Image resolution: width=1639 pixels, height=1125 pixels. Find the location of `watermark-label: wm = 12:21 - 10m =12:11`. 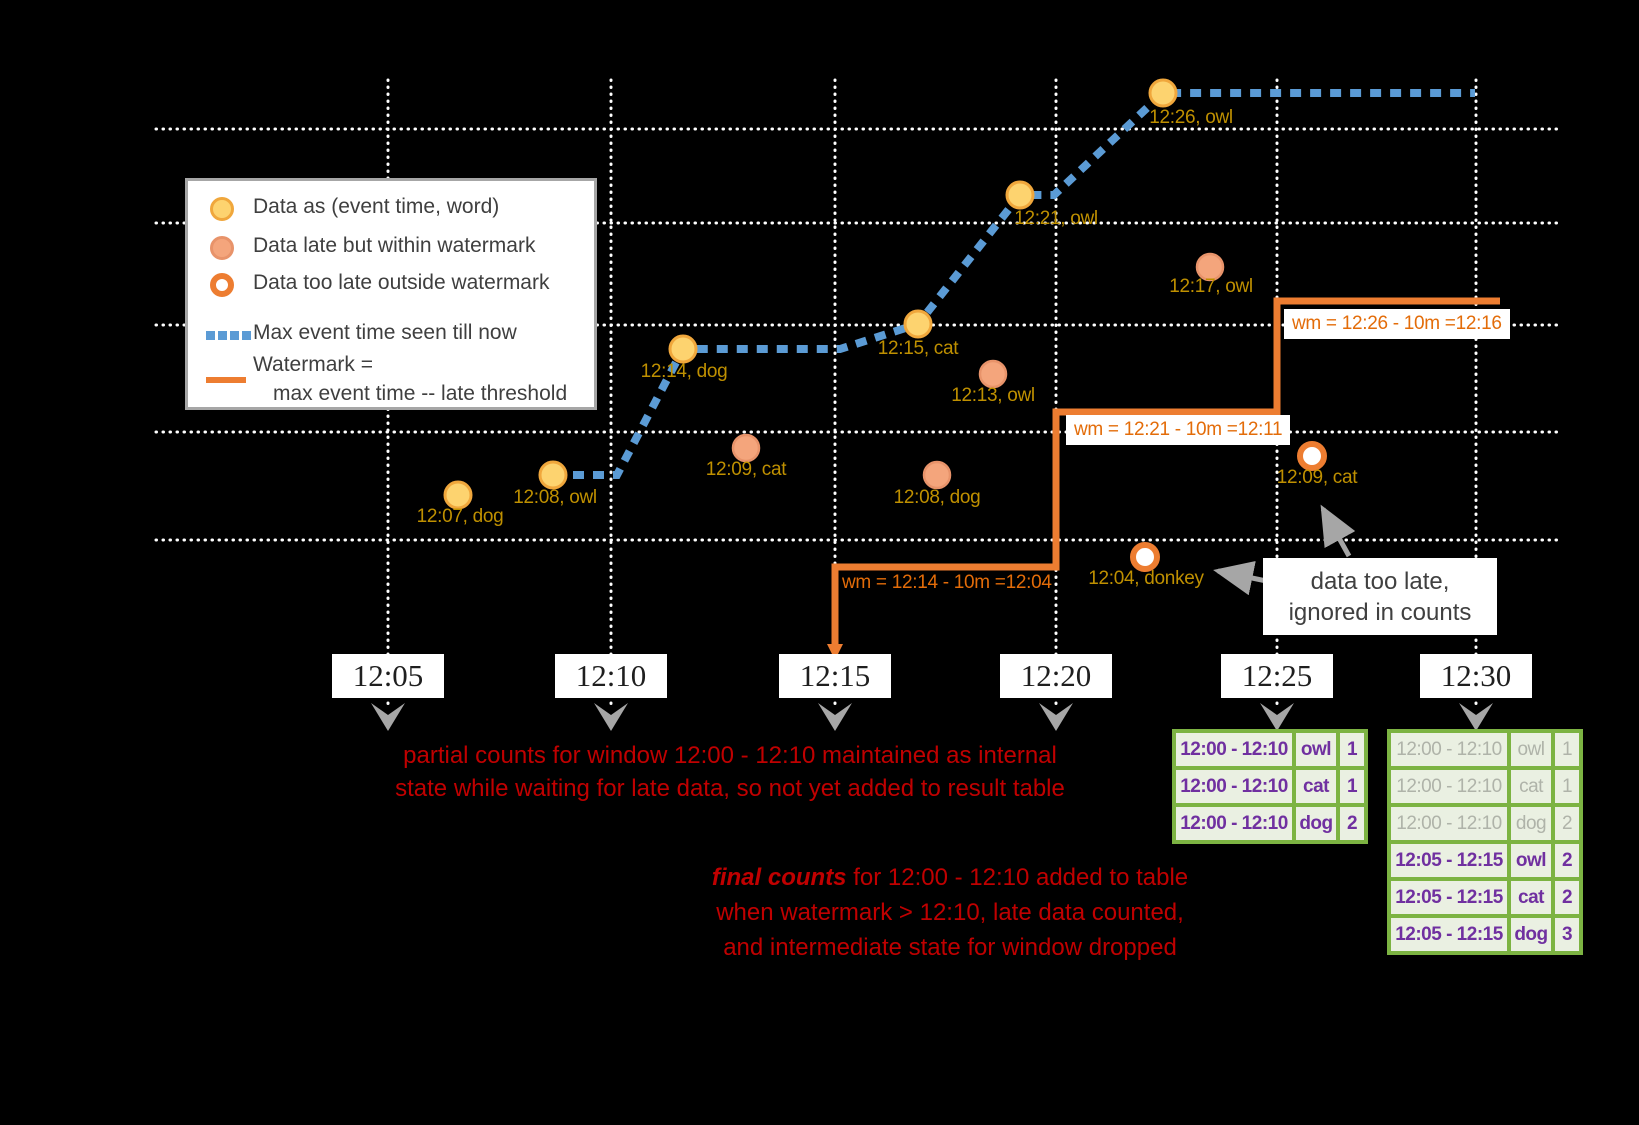

watermark-label: wm = 12:21 - 10m =12:11 is located at coordinates (1178, 430).